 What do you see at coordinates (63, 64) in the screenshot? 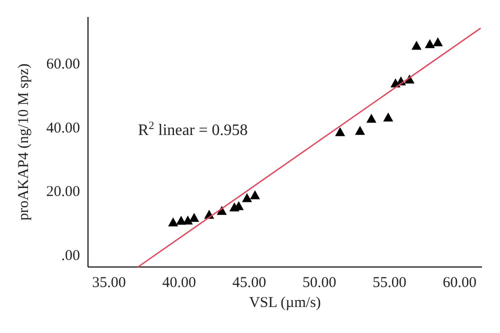
I see `y-tick-label: 60.00` at bounding box center [63, 64].